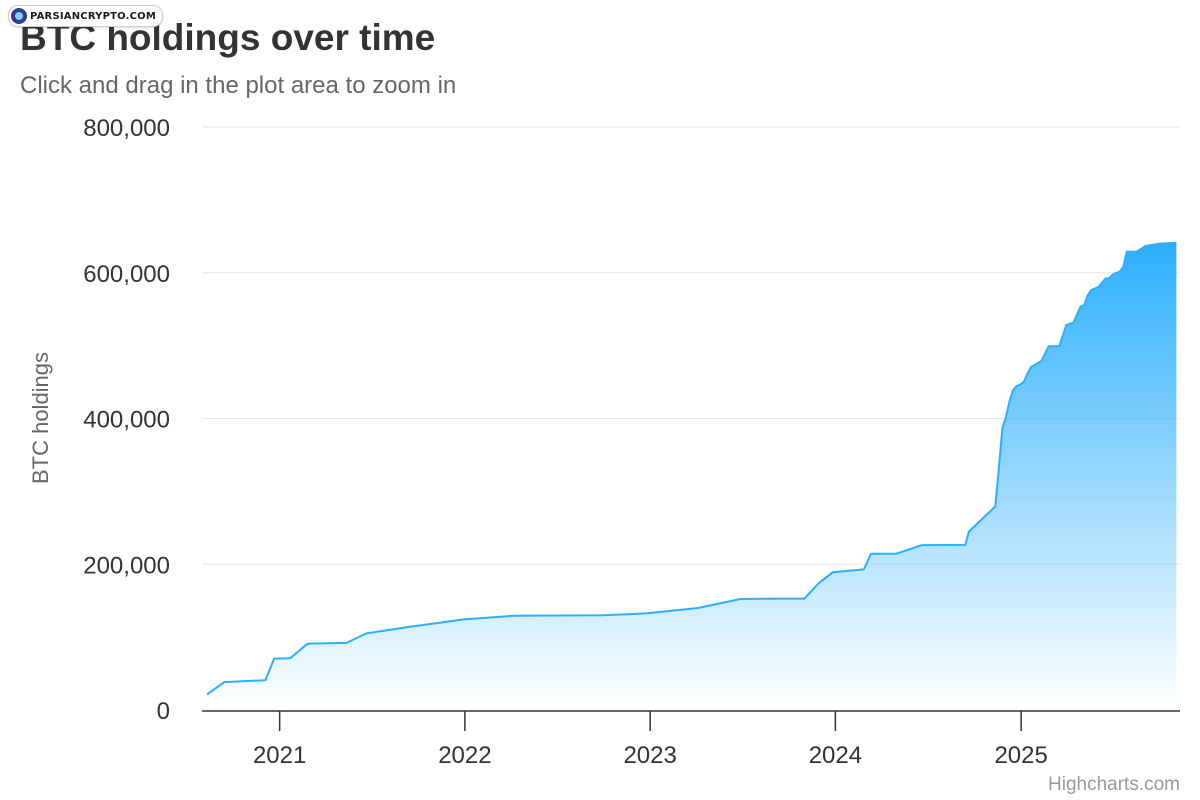 This screenshot has width=1200, height=800. What do you see at coordinates (1114, 784) in the screenshot?
I see `credits-link: Highcharts.com` at bounding box center [1114, 784].